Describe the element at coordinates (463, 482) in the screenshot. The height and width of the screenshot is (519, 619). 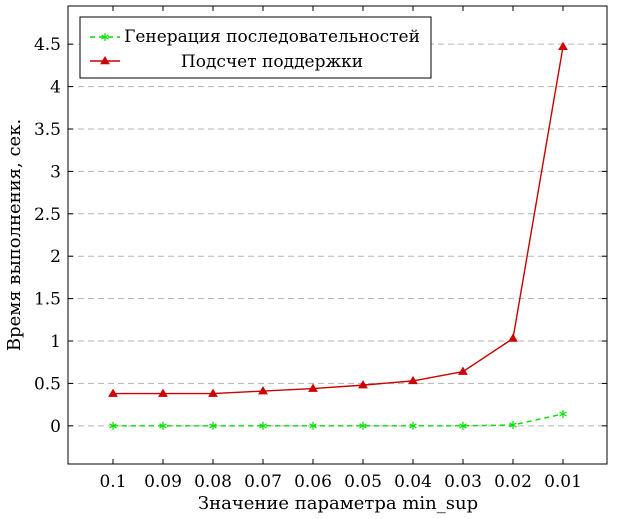
I see `x-tick-label: 0.03` at that location.